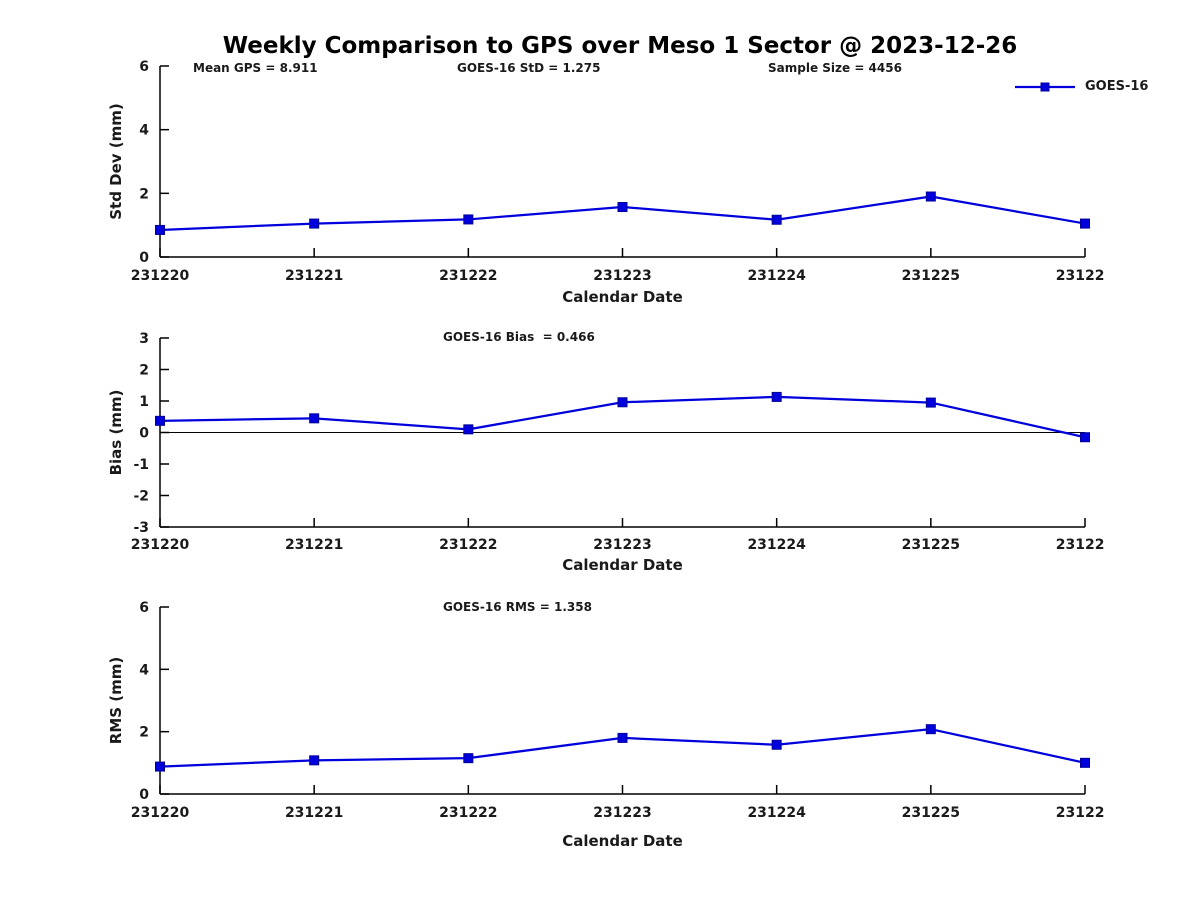  Describe the element at coordinates (529, 68) in the screenshot. I see `annotation-goes16-std: GOES-16 StD = 1.275` at that location.